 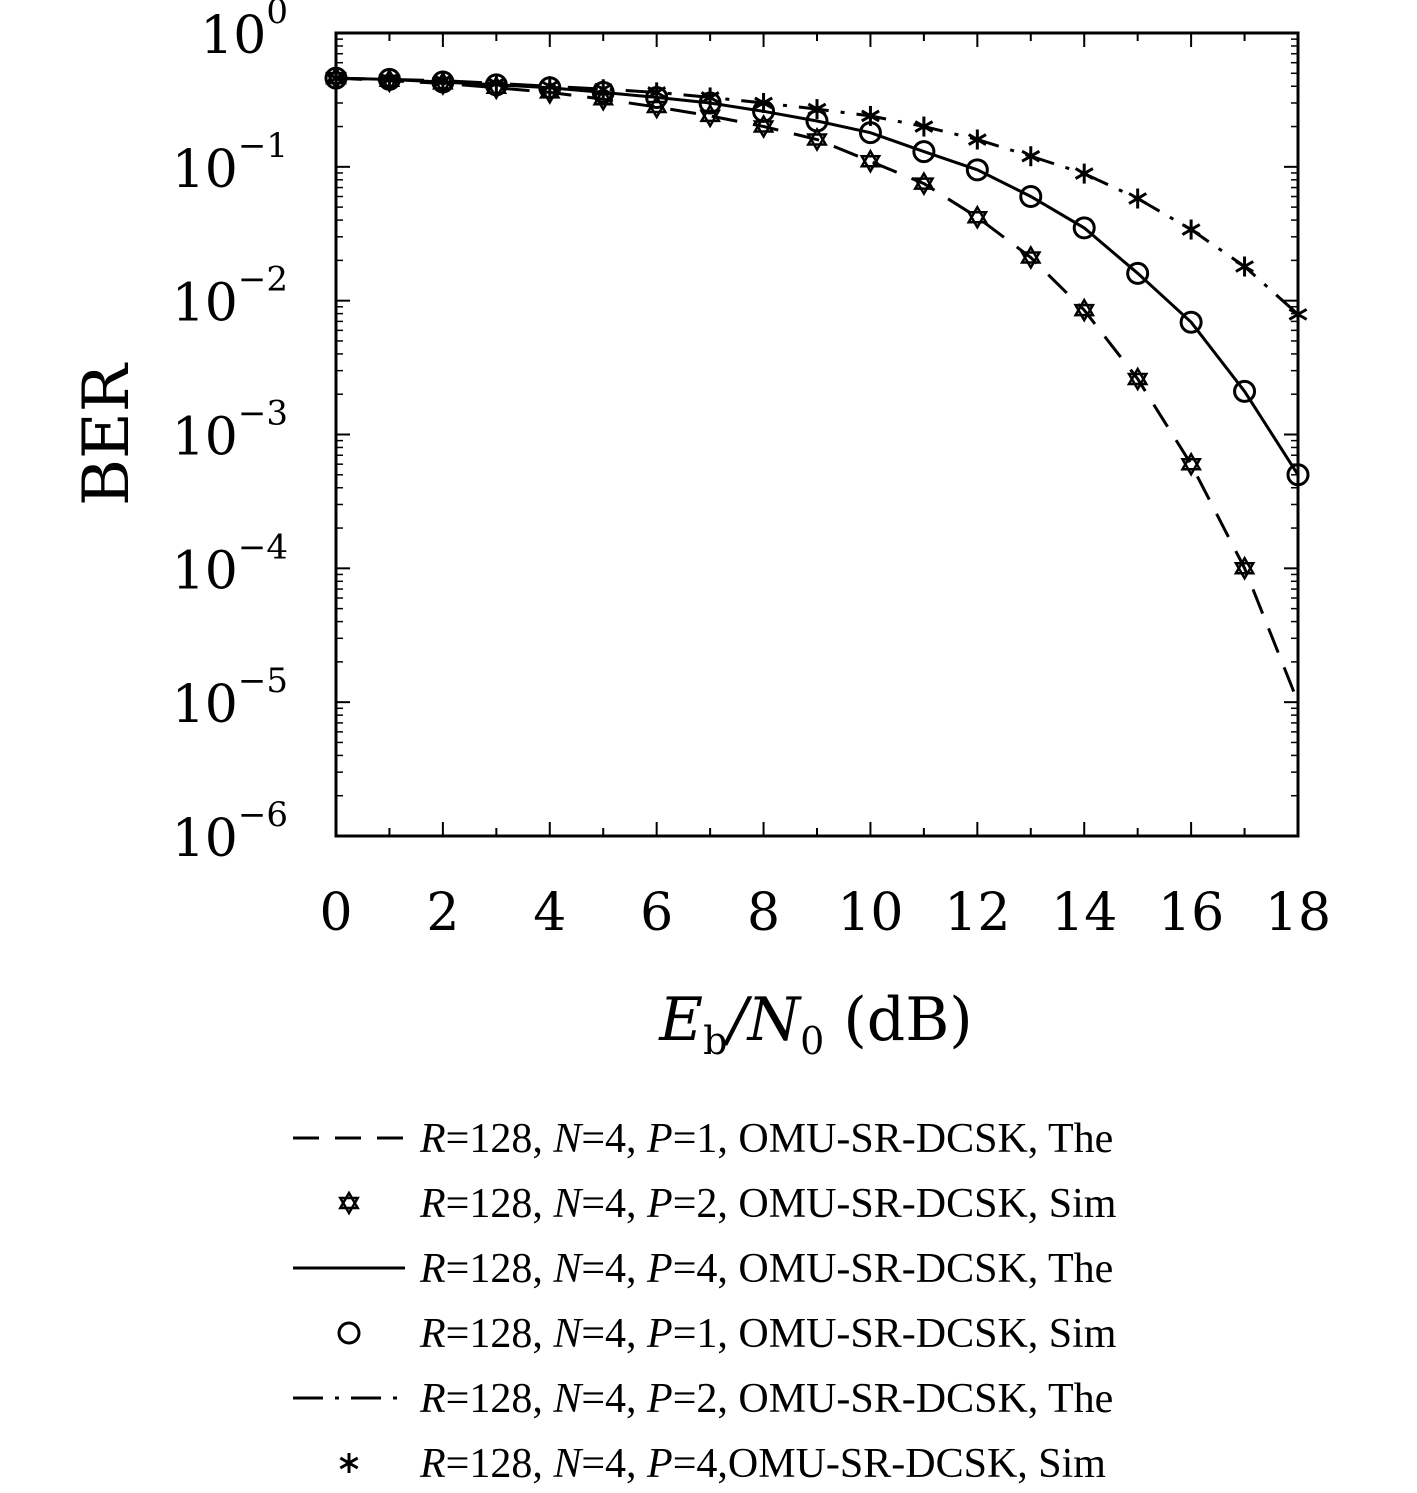 What do you see at coordinates (656, 913) in the screenshot?
I see `x-tick-label: 6` at bounding box center [656, 913].